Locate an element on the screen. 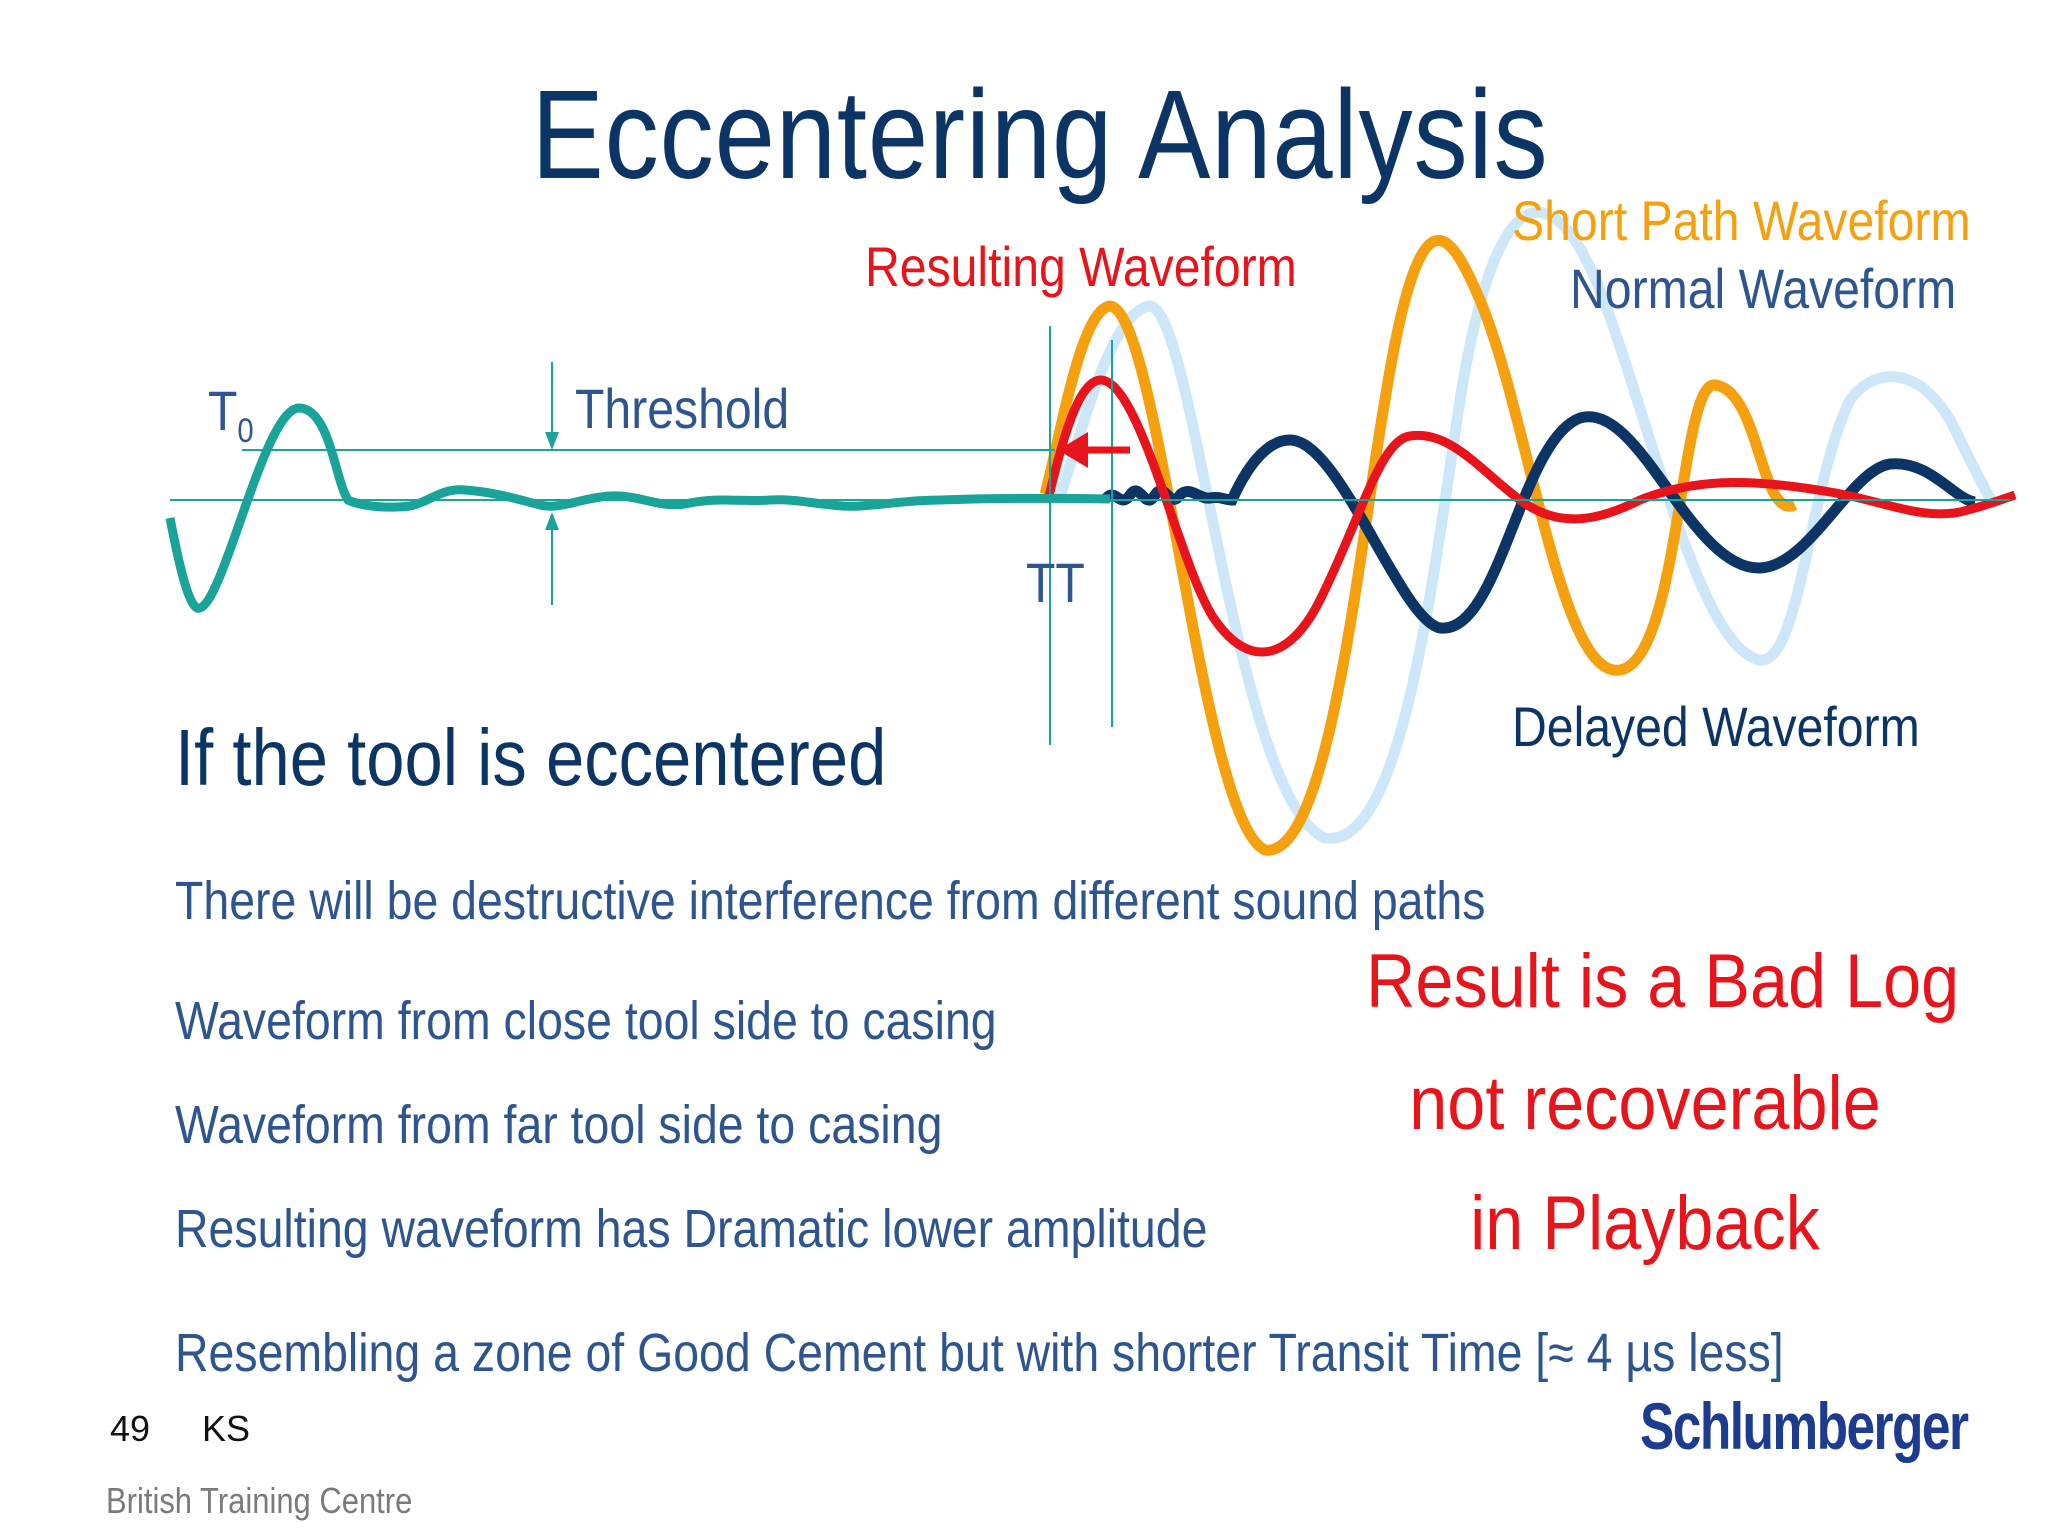  threshold-down-arrow-icon is located at coordinates (552, 441).